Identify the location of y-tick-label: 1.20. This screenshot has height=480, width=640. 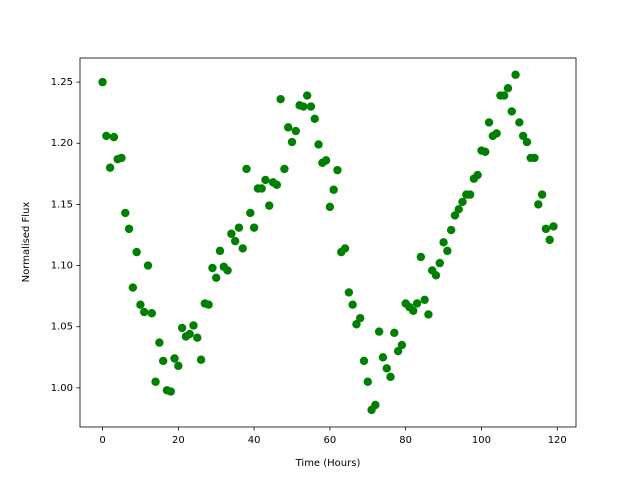
(62, 143).